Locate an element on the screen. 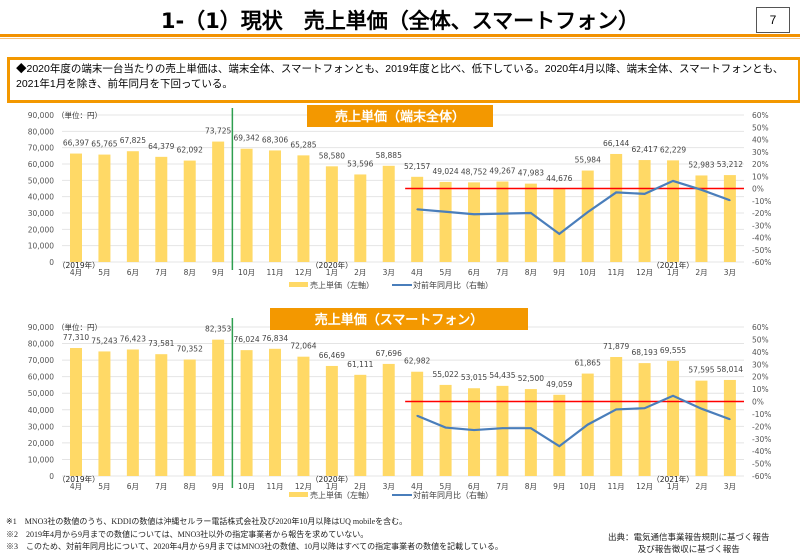  legend-bar-label: 売上単価（左軸） is located at coordinates (342, 495).